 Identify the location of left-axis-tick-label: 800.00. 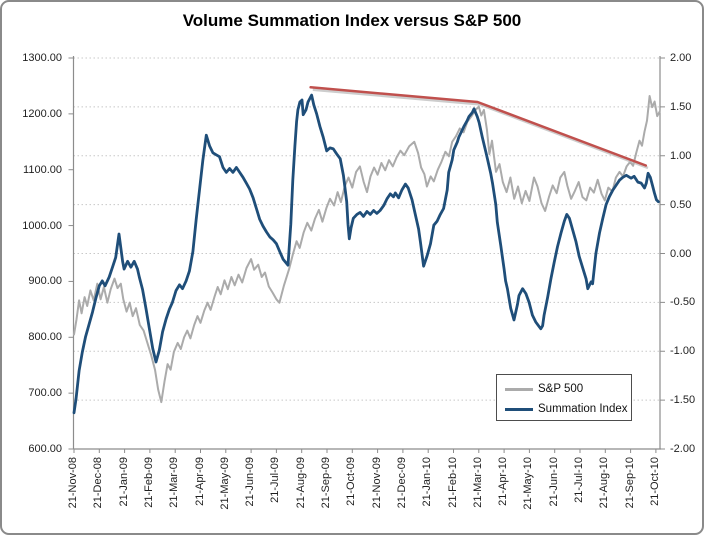
(45, 337).